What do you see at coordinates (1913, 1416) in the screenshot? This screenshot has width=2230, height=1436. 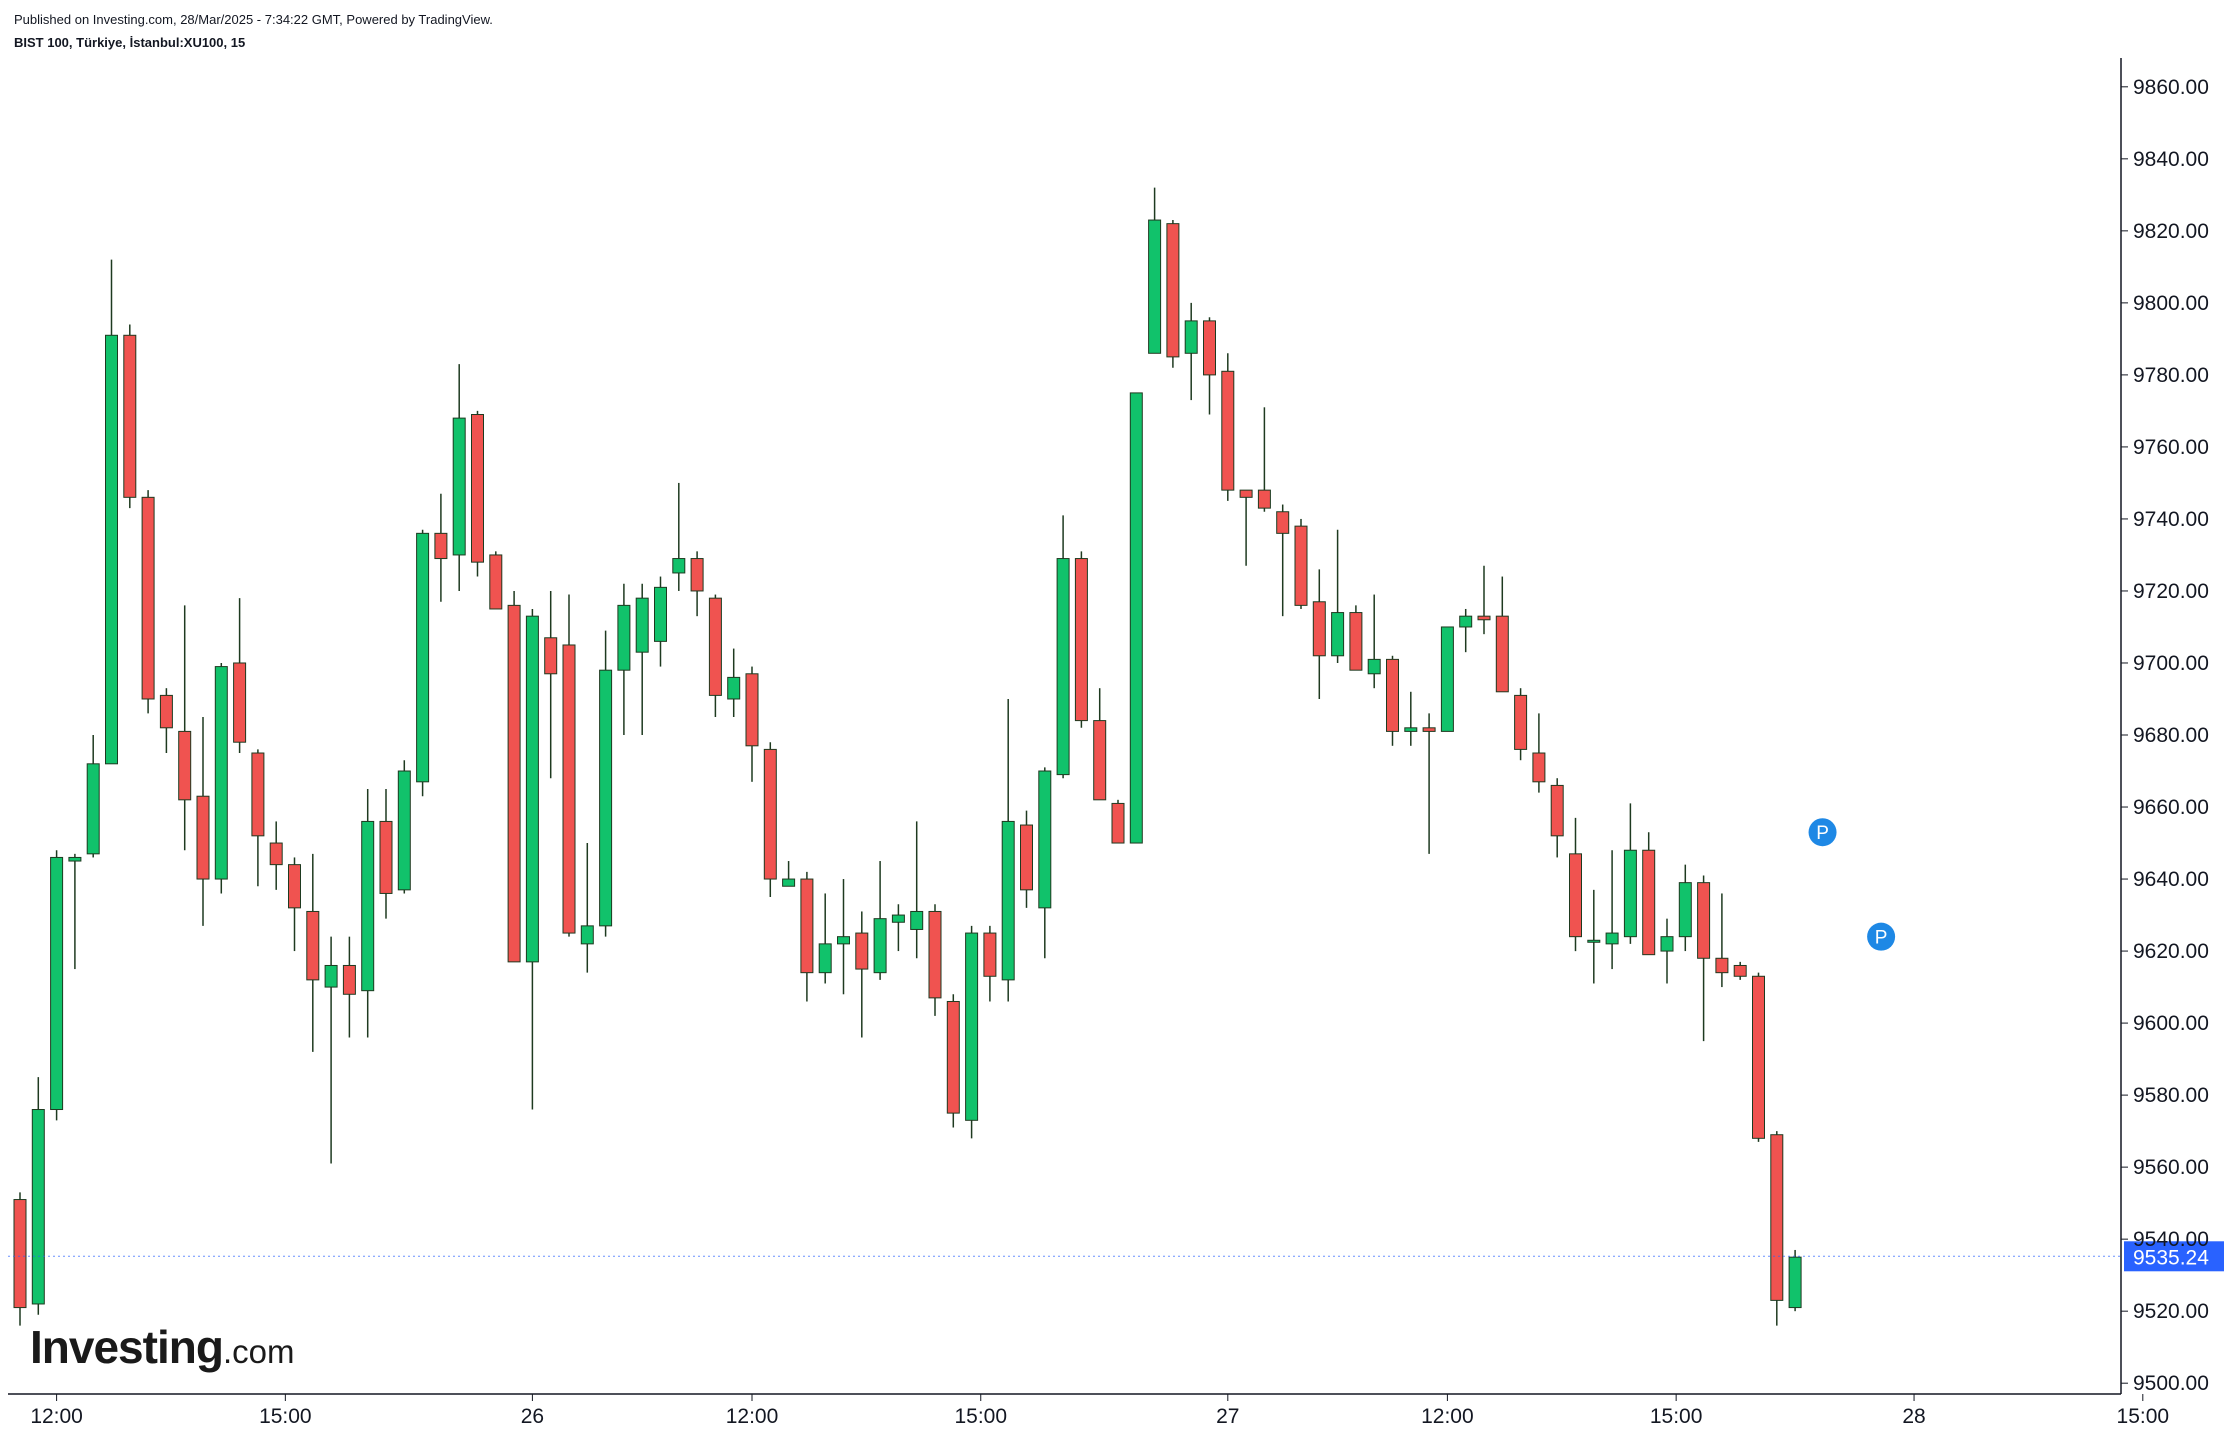 I see `x-tick-label: 28` at bounding box center [1913, 1416].